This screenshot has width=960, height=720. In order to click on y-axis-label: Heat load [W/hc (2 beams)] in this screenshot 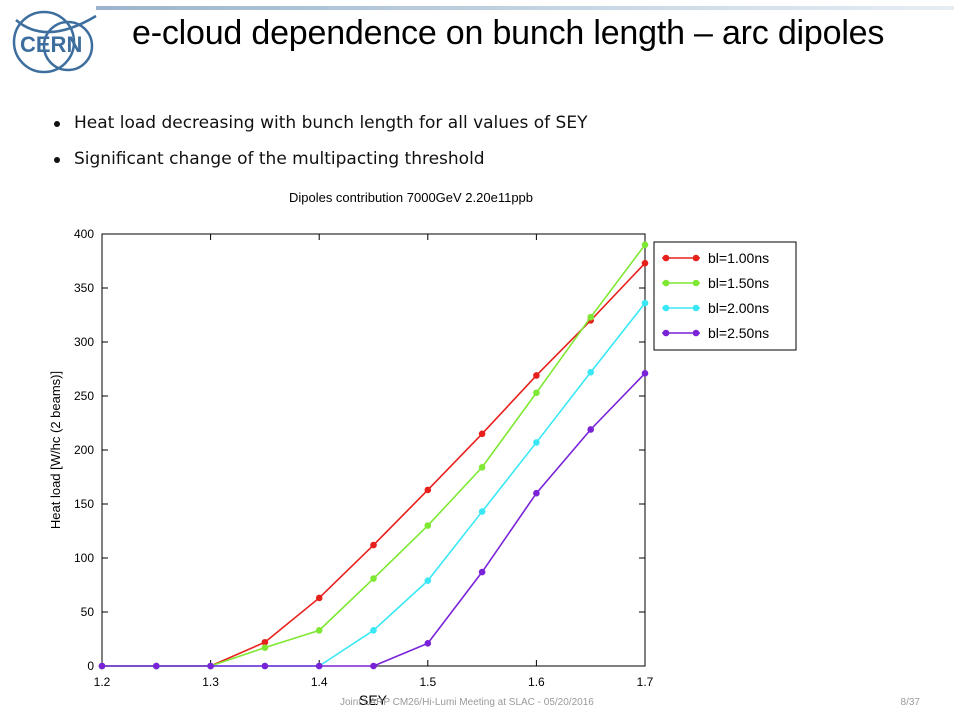, I will do `click(55, 450)`.